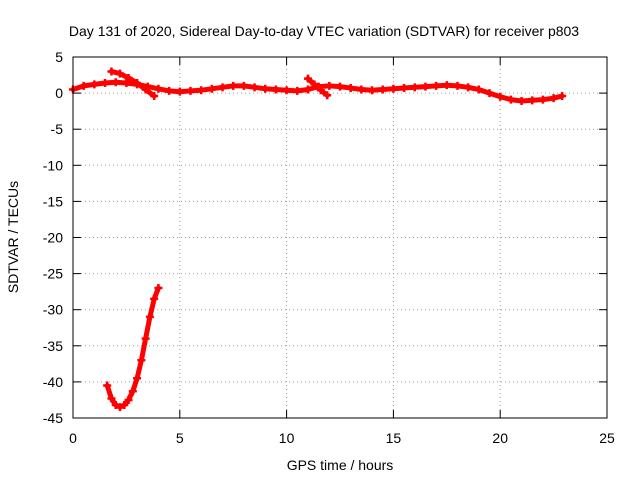  I want to click on series-line, so click(317, 87).